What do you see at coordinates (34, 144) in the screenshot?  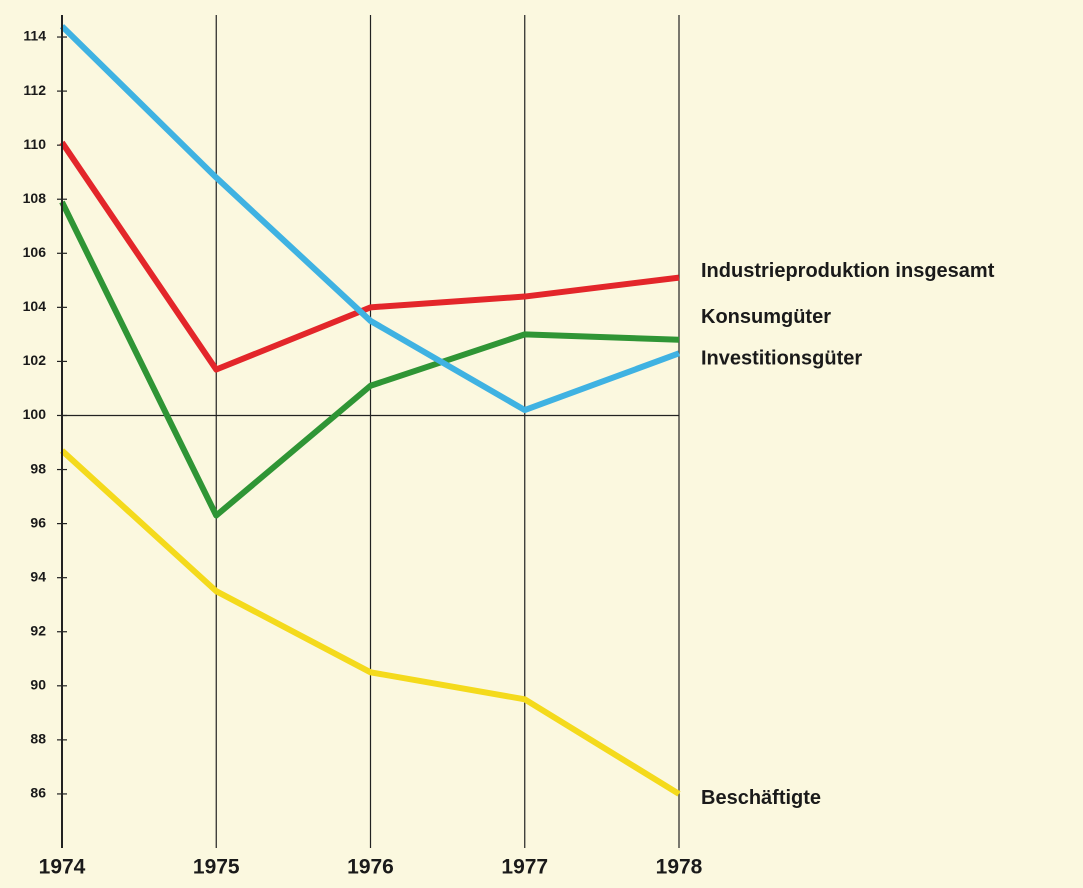 I see `y-tick-label: 110` at bounding box center [34, 144].